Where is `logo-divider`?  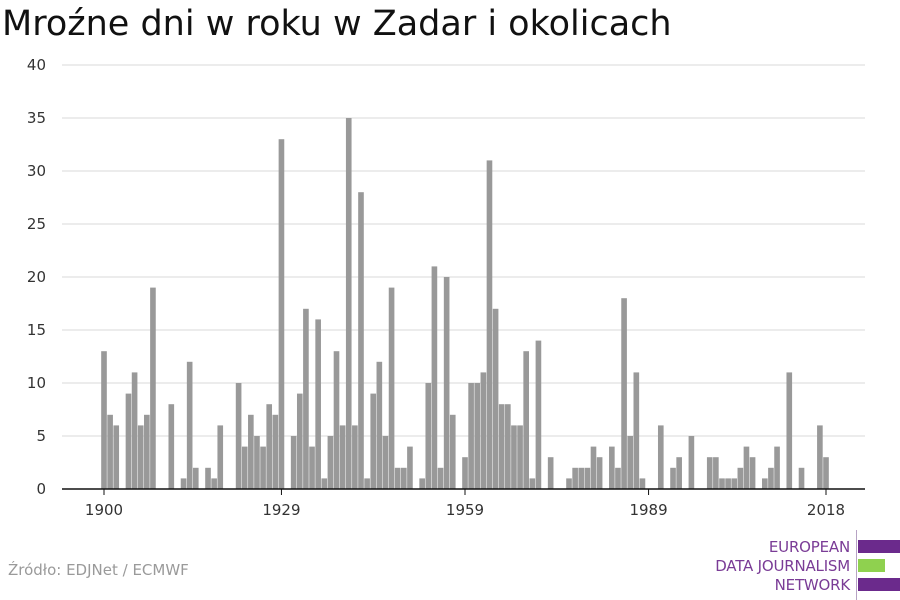 logo-divider is located at coordinates (856, 565).